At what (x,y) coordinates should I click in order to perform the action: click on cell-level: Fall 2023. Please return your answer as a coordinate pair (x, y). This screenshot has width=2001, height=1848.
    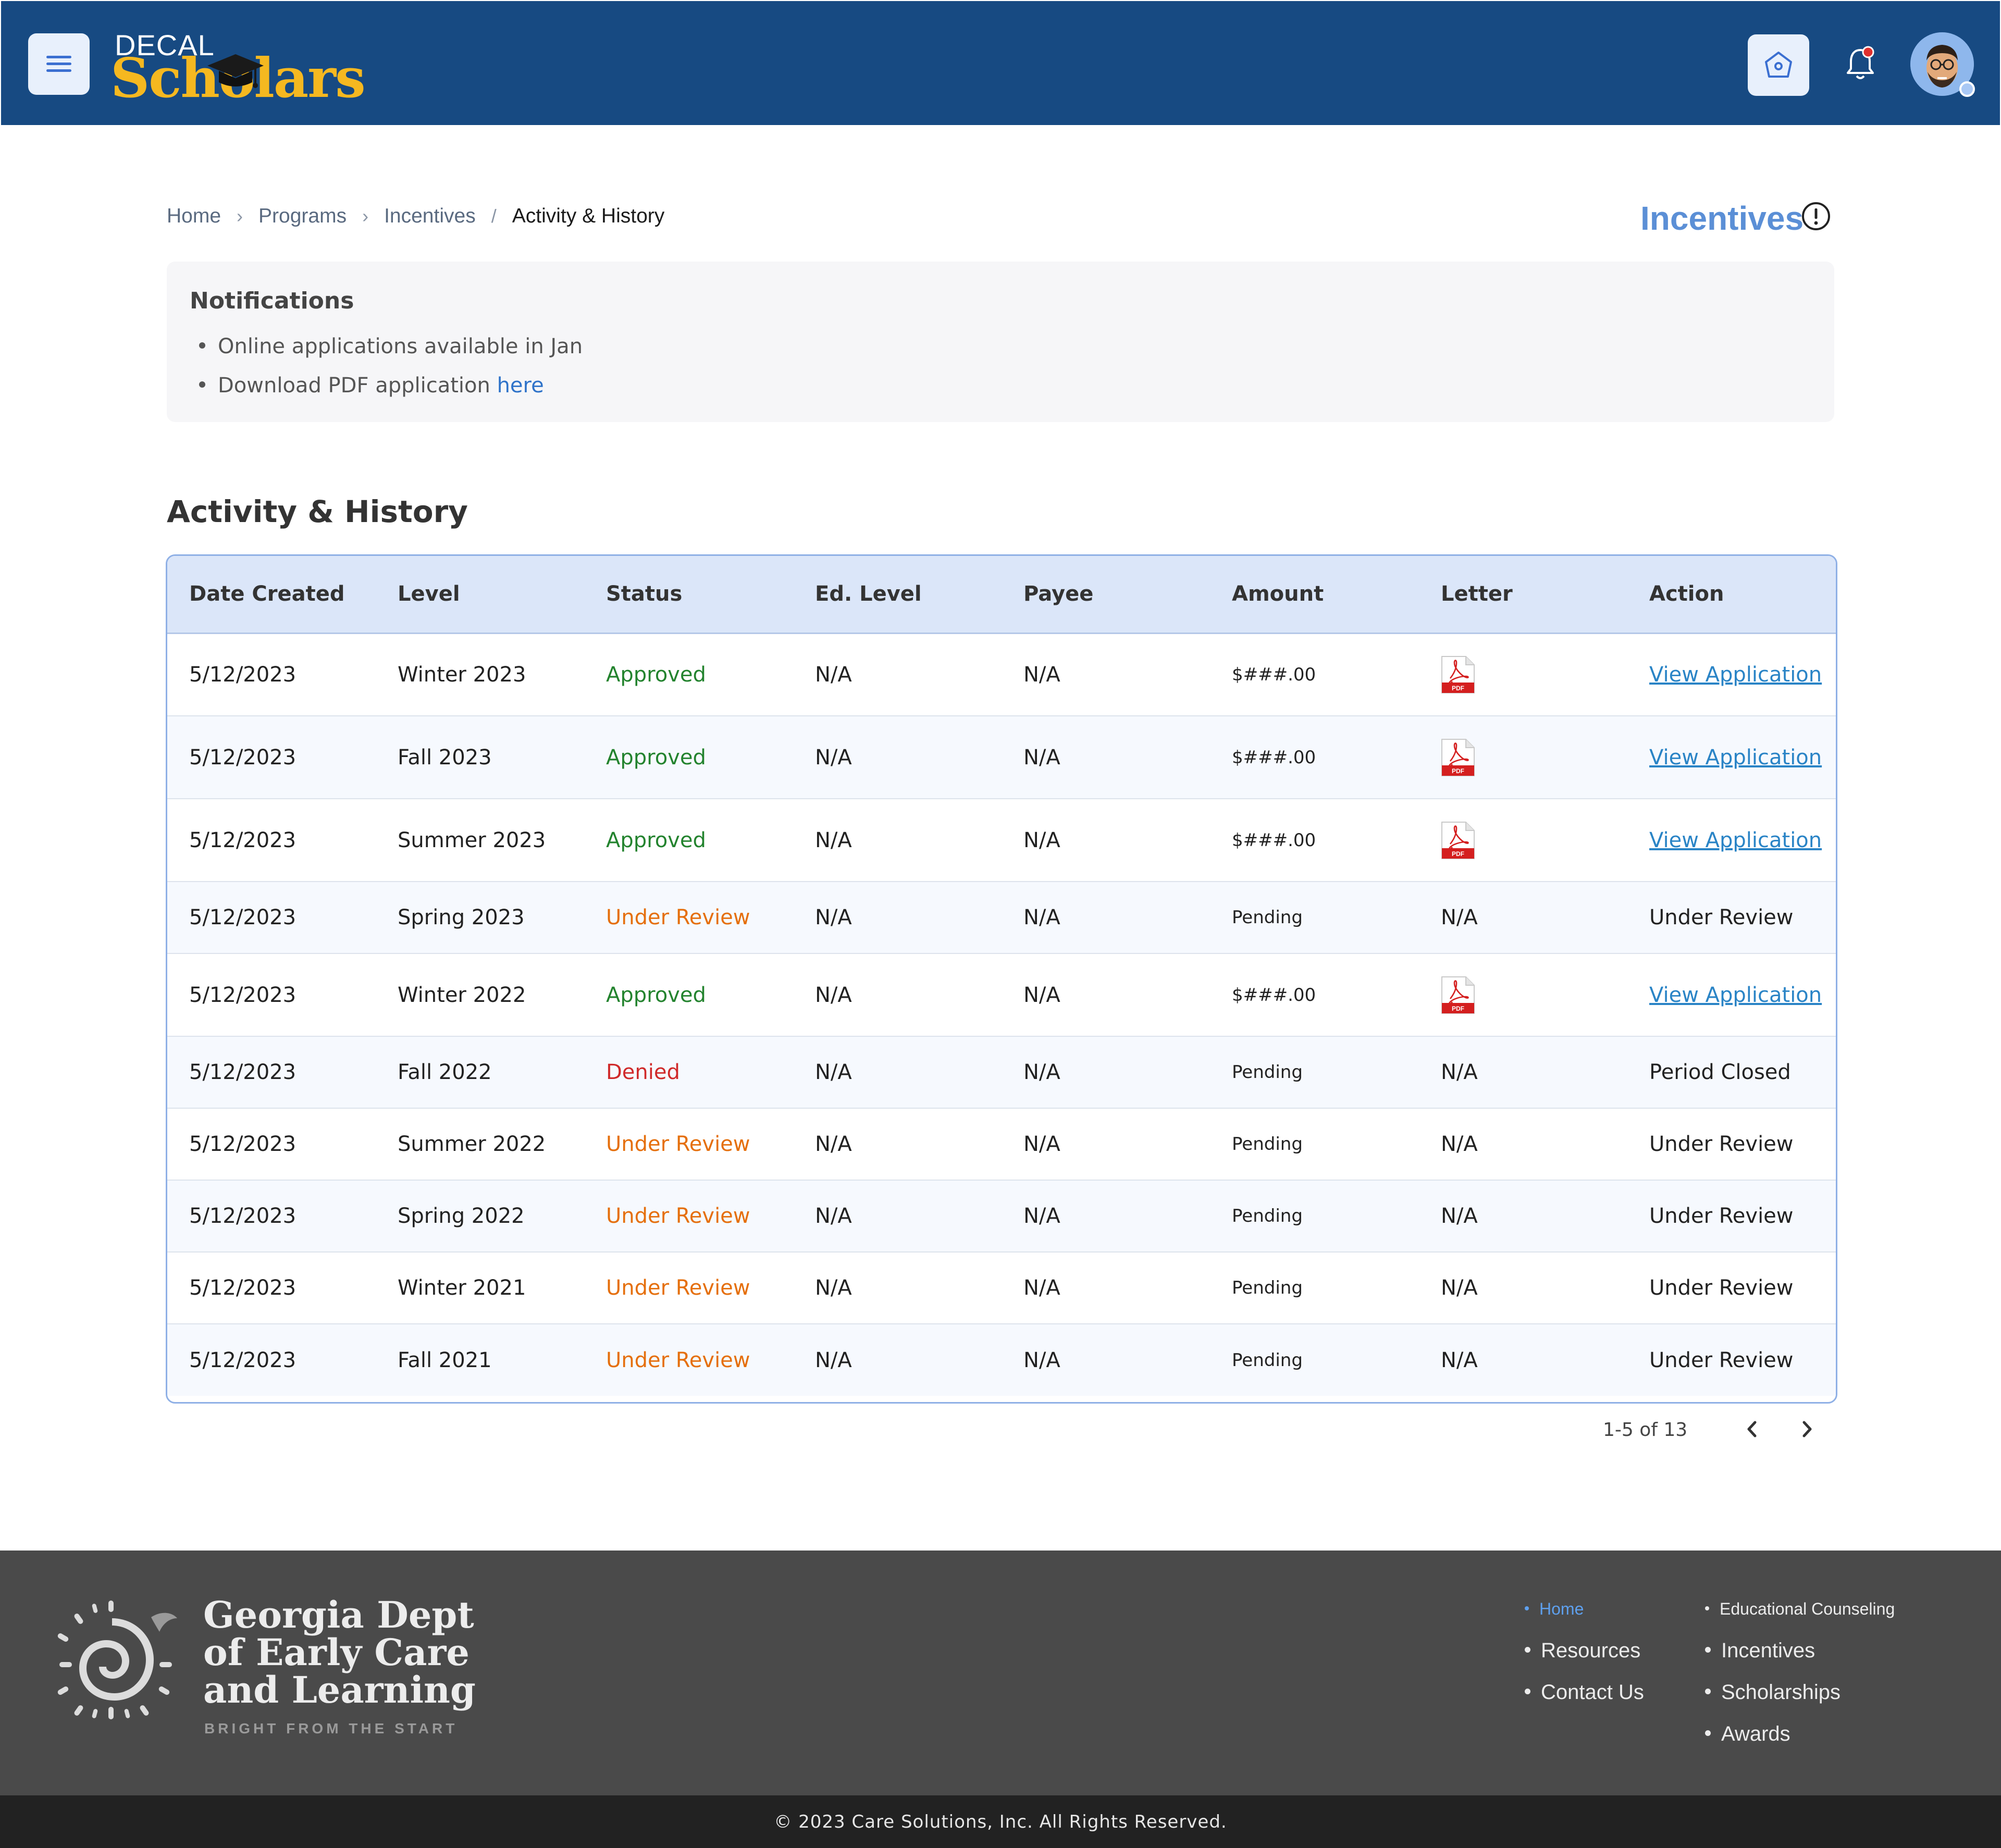
    Looking at the image, I should click on (480, 757).